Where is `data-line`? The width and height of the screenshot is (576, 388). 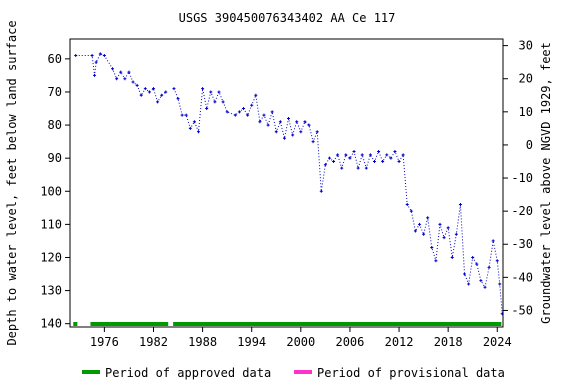 data-line is located at coordinates (121, 78).